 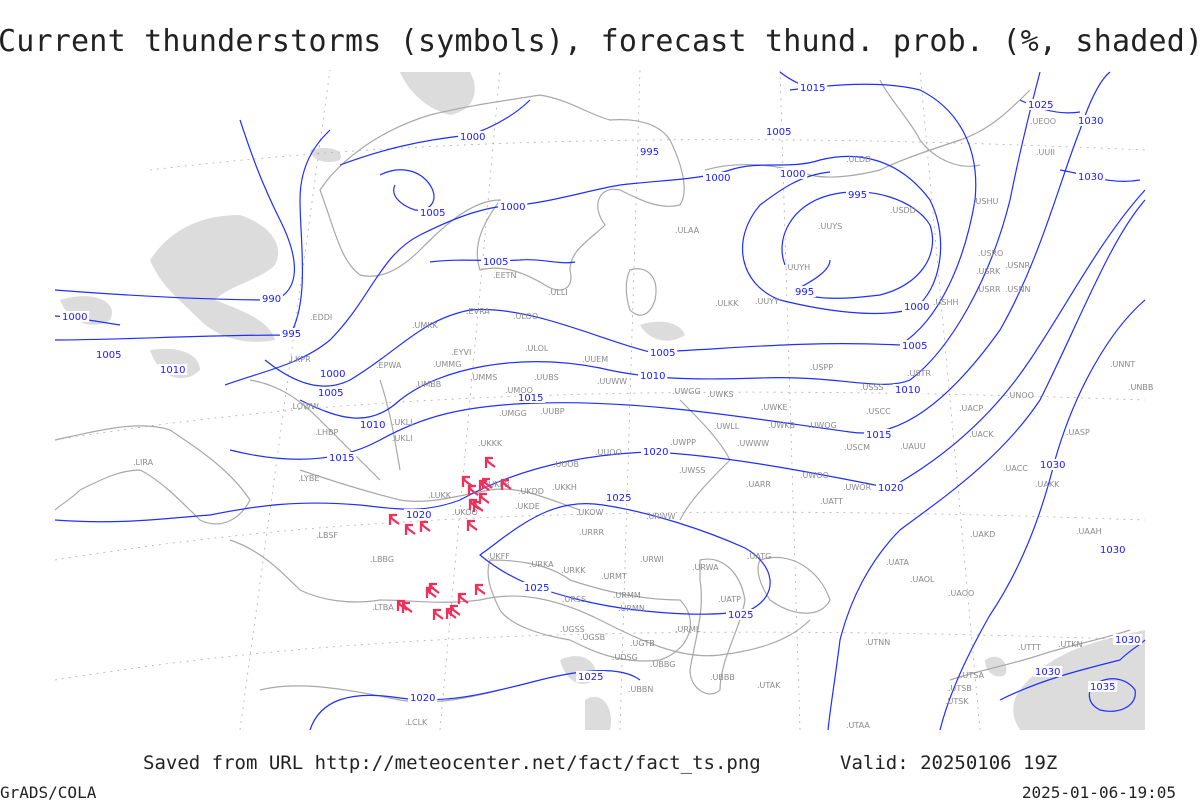 What do you see at coordinates (1047, 484) in the screenshot?
I see `station-label: .UAKK` at bounding box center [1047, 484].